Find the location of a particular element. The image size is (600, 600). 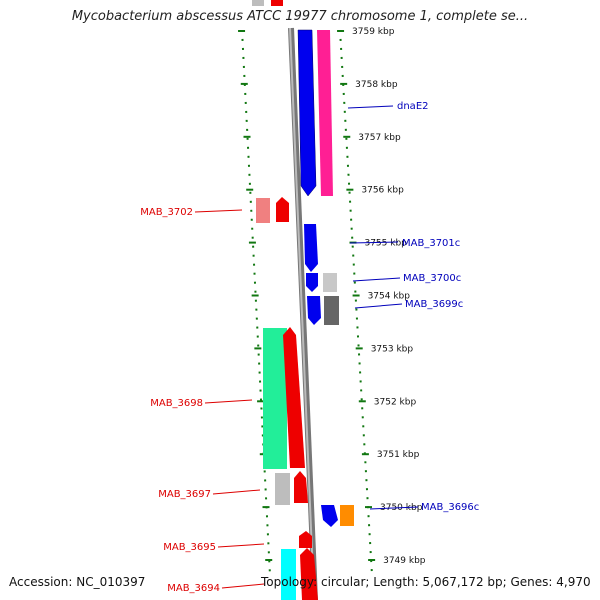

gene-mab3698-green is located at coordinates (275, 398).